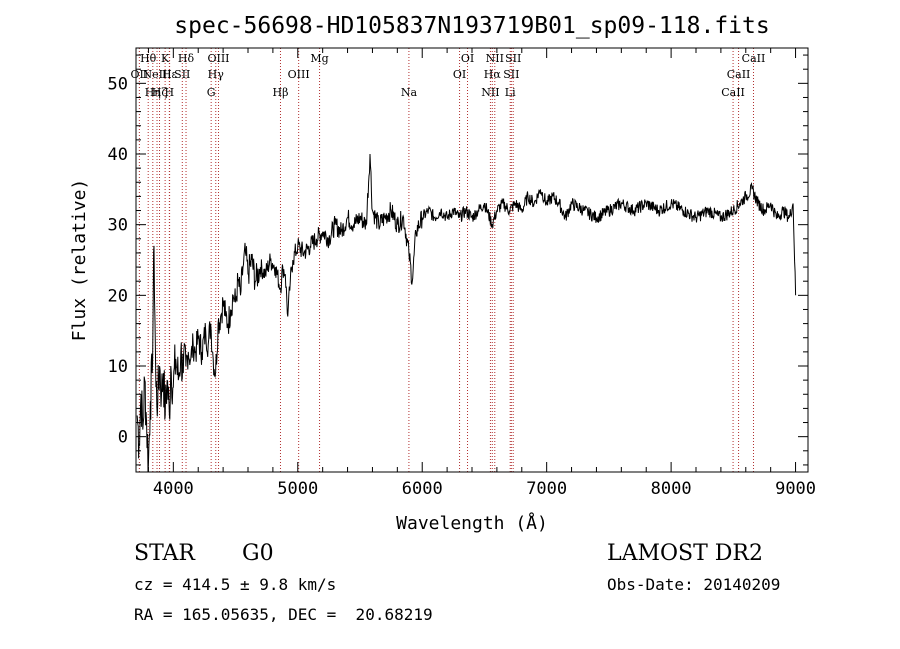  I want to click on line-label: Mg, so click(319, 58).